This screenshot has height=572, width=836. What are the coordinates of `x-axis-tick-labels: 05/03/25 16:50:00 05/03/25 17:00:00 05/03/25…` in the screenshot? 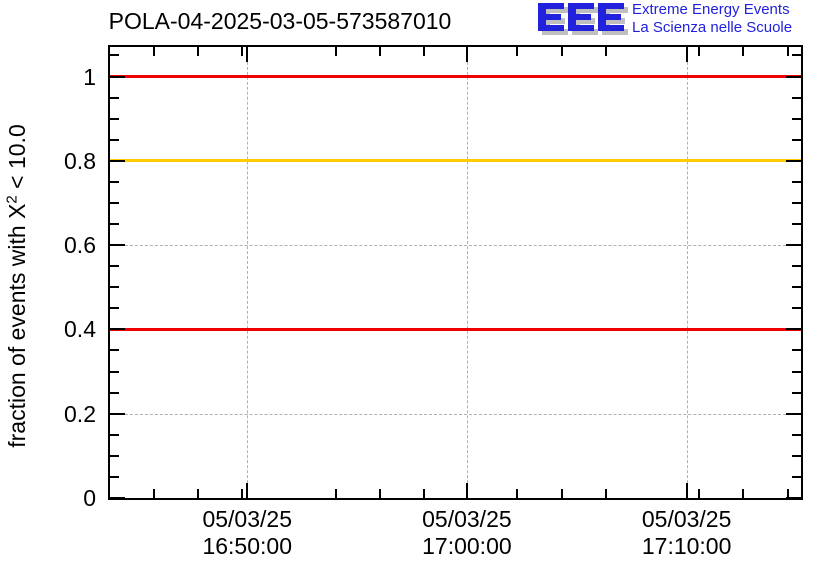 It's located at (418, 536).